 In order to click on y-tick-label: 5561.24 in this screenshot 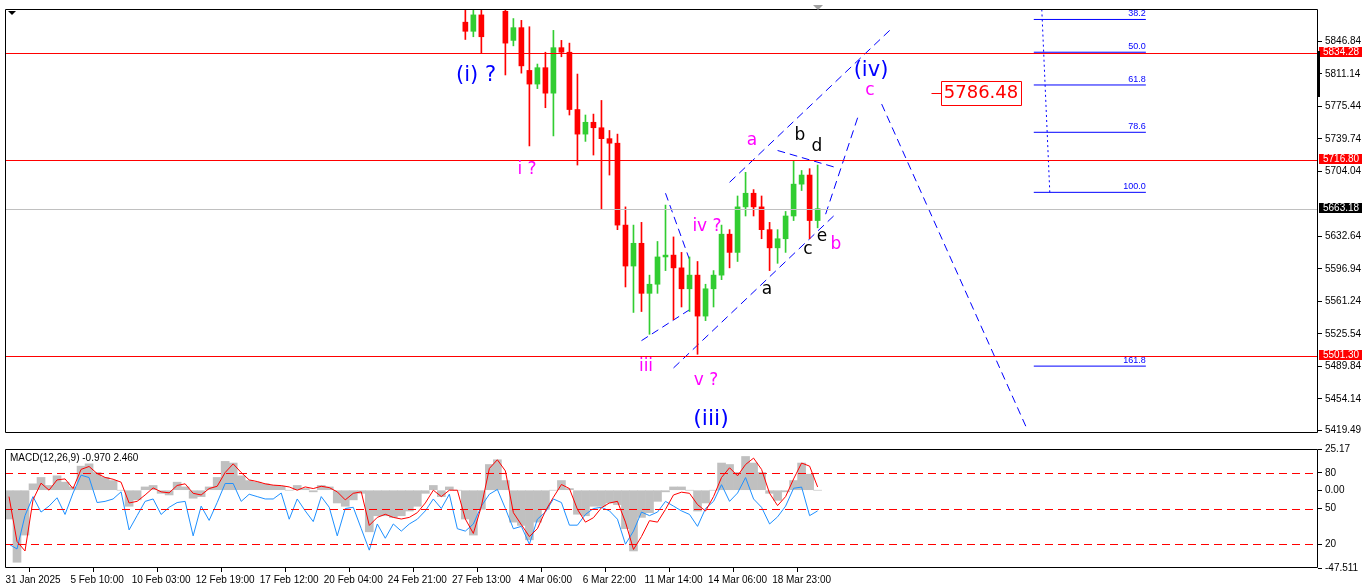, I will do `click(1343, 301)`.